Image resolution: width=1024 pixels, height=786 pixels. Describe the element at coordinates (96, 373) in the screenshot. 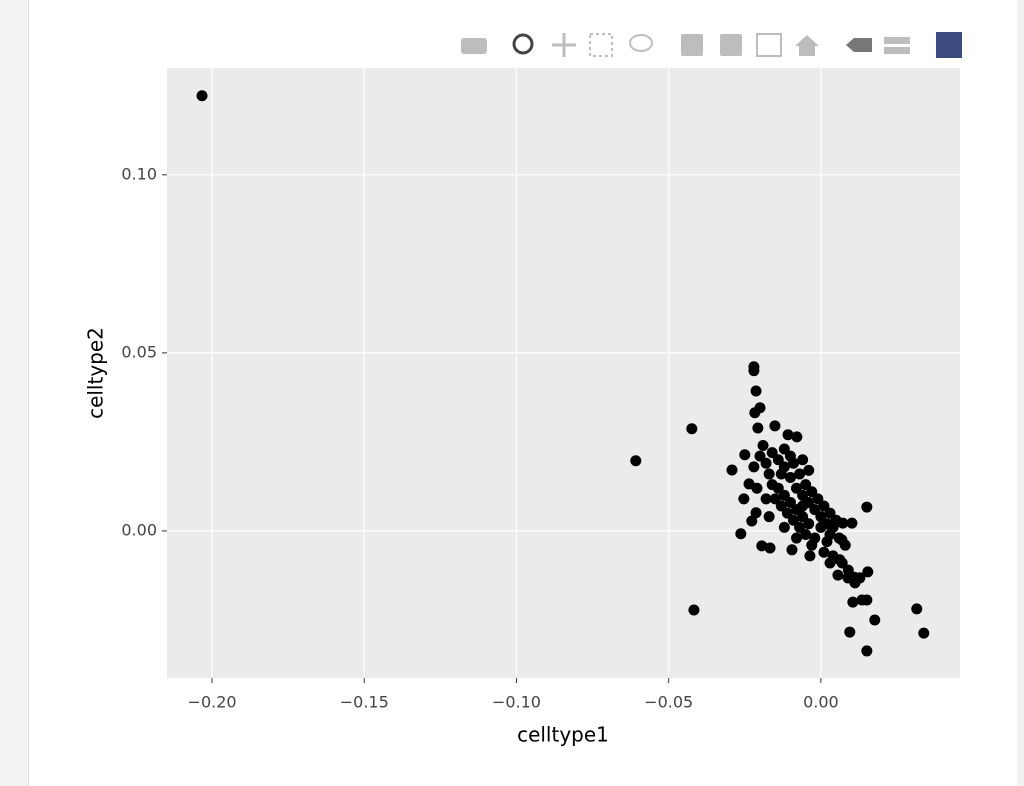

I see `y-axis-title: celltype2` at that location.